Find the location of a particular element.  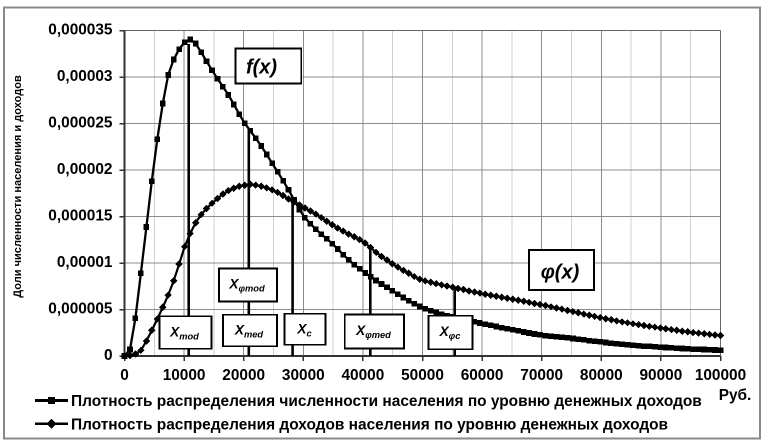

svg-text: f(x) is located at coordinates (261, 68).